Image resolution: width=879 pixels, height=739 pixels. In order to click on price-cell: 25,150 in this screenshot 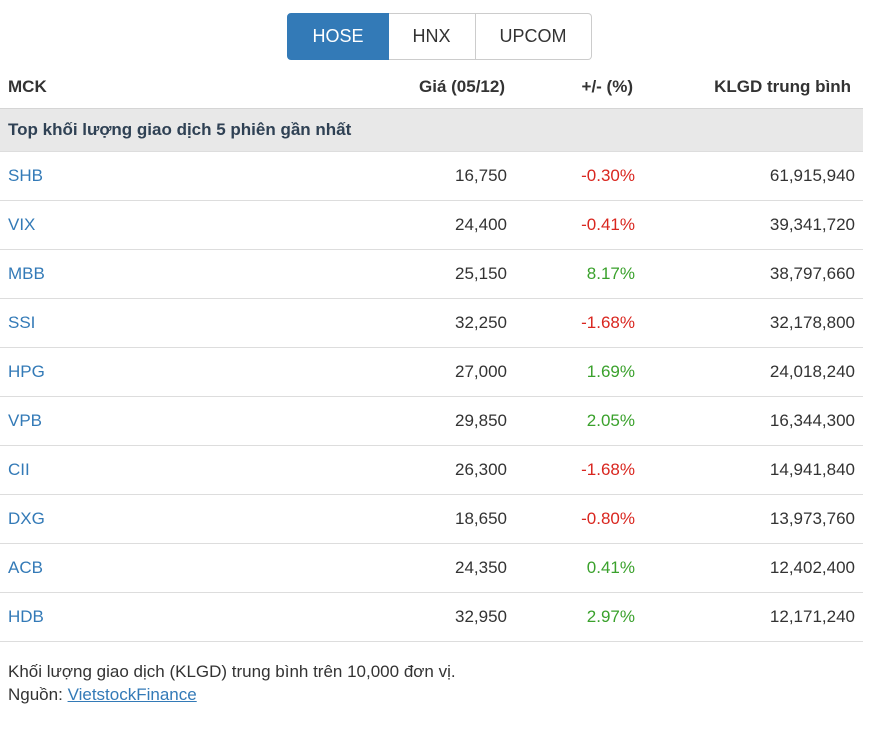, I will do `click(435, 274)`.